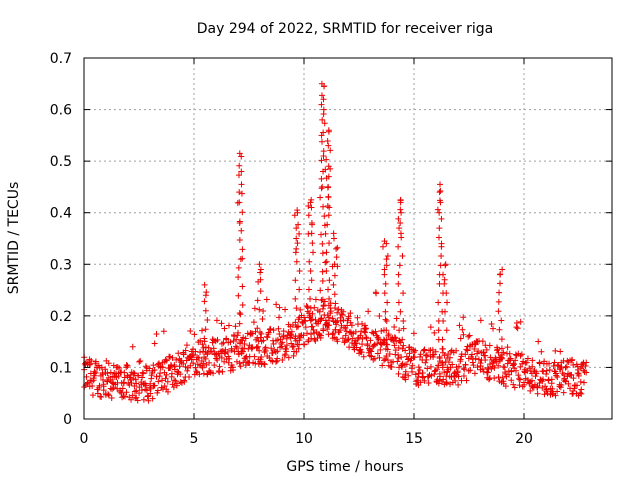 The width and height of the screenshot is (640, 480). What do you see at coordinates (67, 420) in the screenshot?
I see `y-tick-label: 0` at bounding box center [67, 420].